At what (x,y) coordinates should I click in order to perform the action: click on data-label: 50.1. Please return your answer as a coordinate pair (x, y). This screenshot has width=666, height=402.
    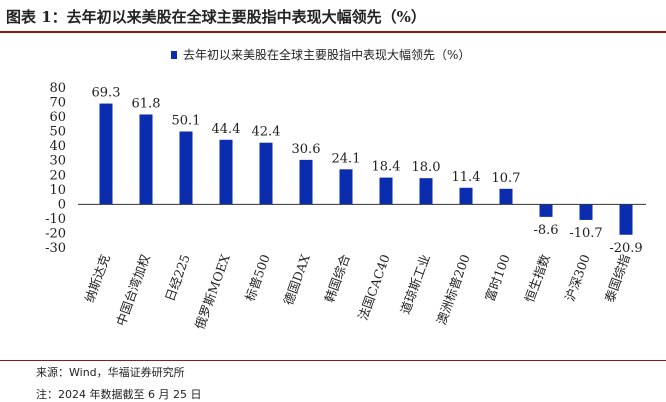
    Looking at the image, I should click on (186, 120).